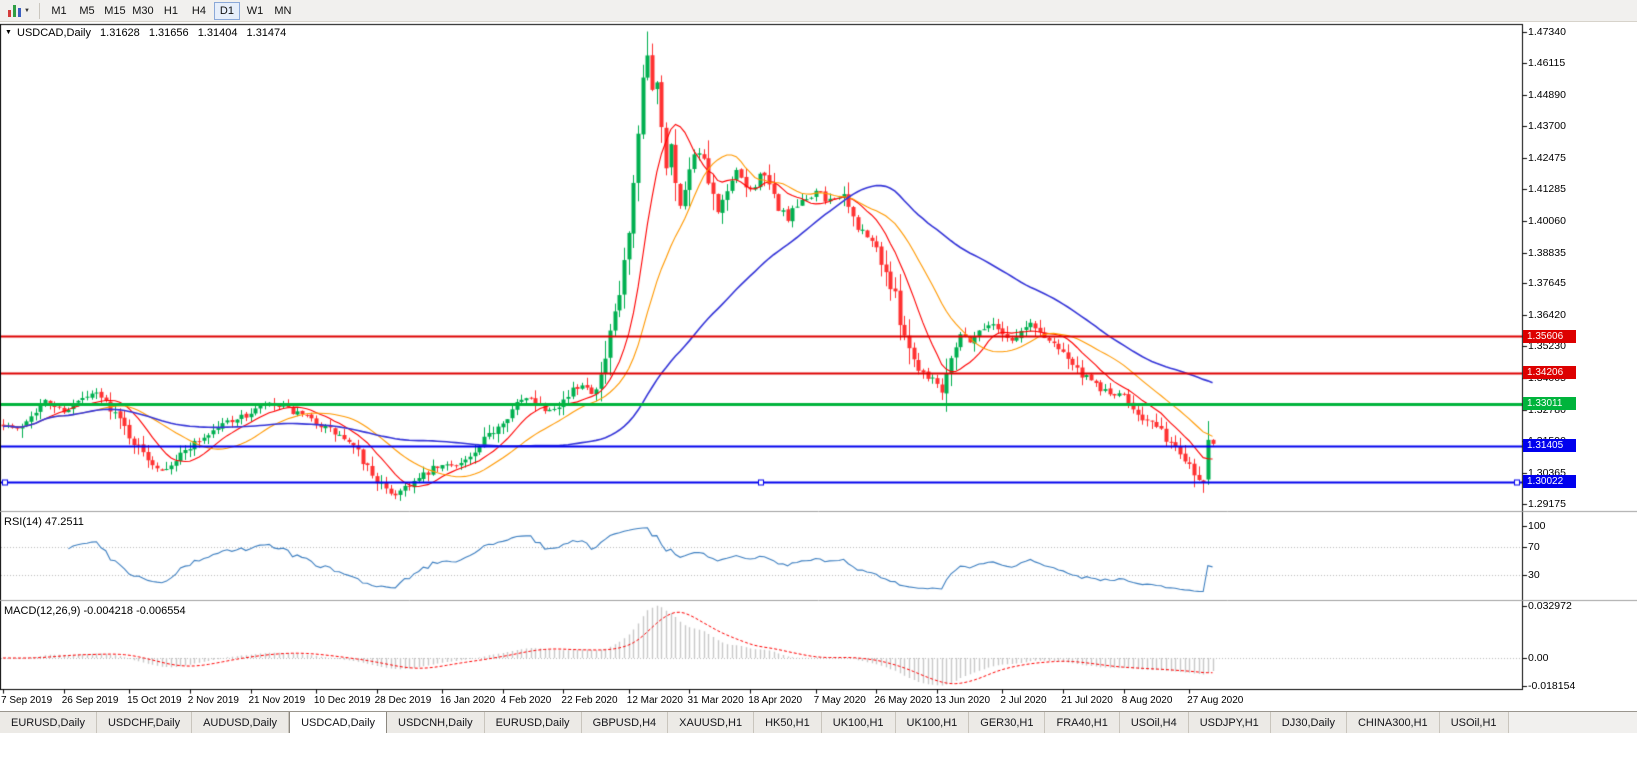 The image size is (1637, 765). I want to click on price-scale-tick: 1.47340, so click(1547, 31).